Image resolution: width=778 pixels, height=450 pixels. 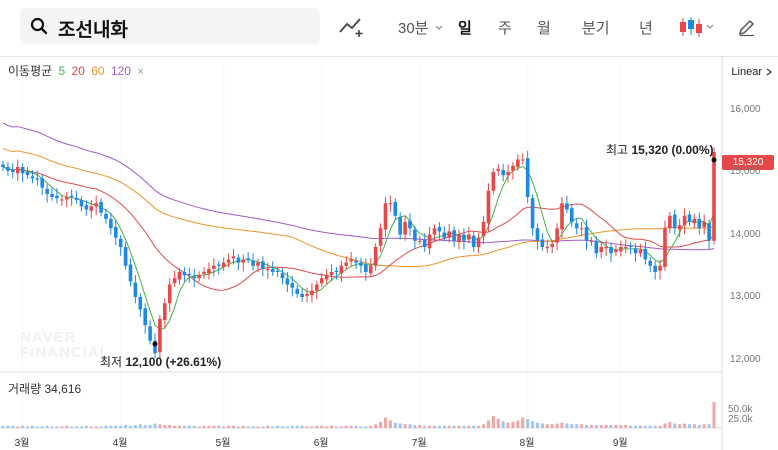 I want to click on legend-close-icon: ×, so click(x=140, y=72).